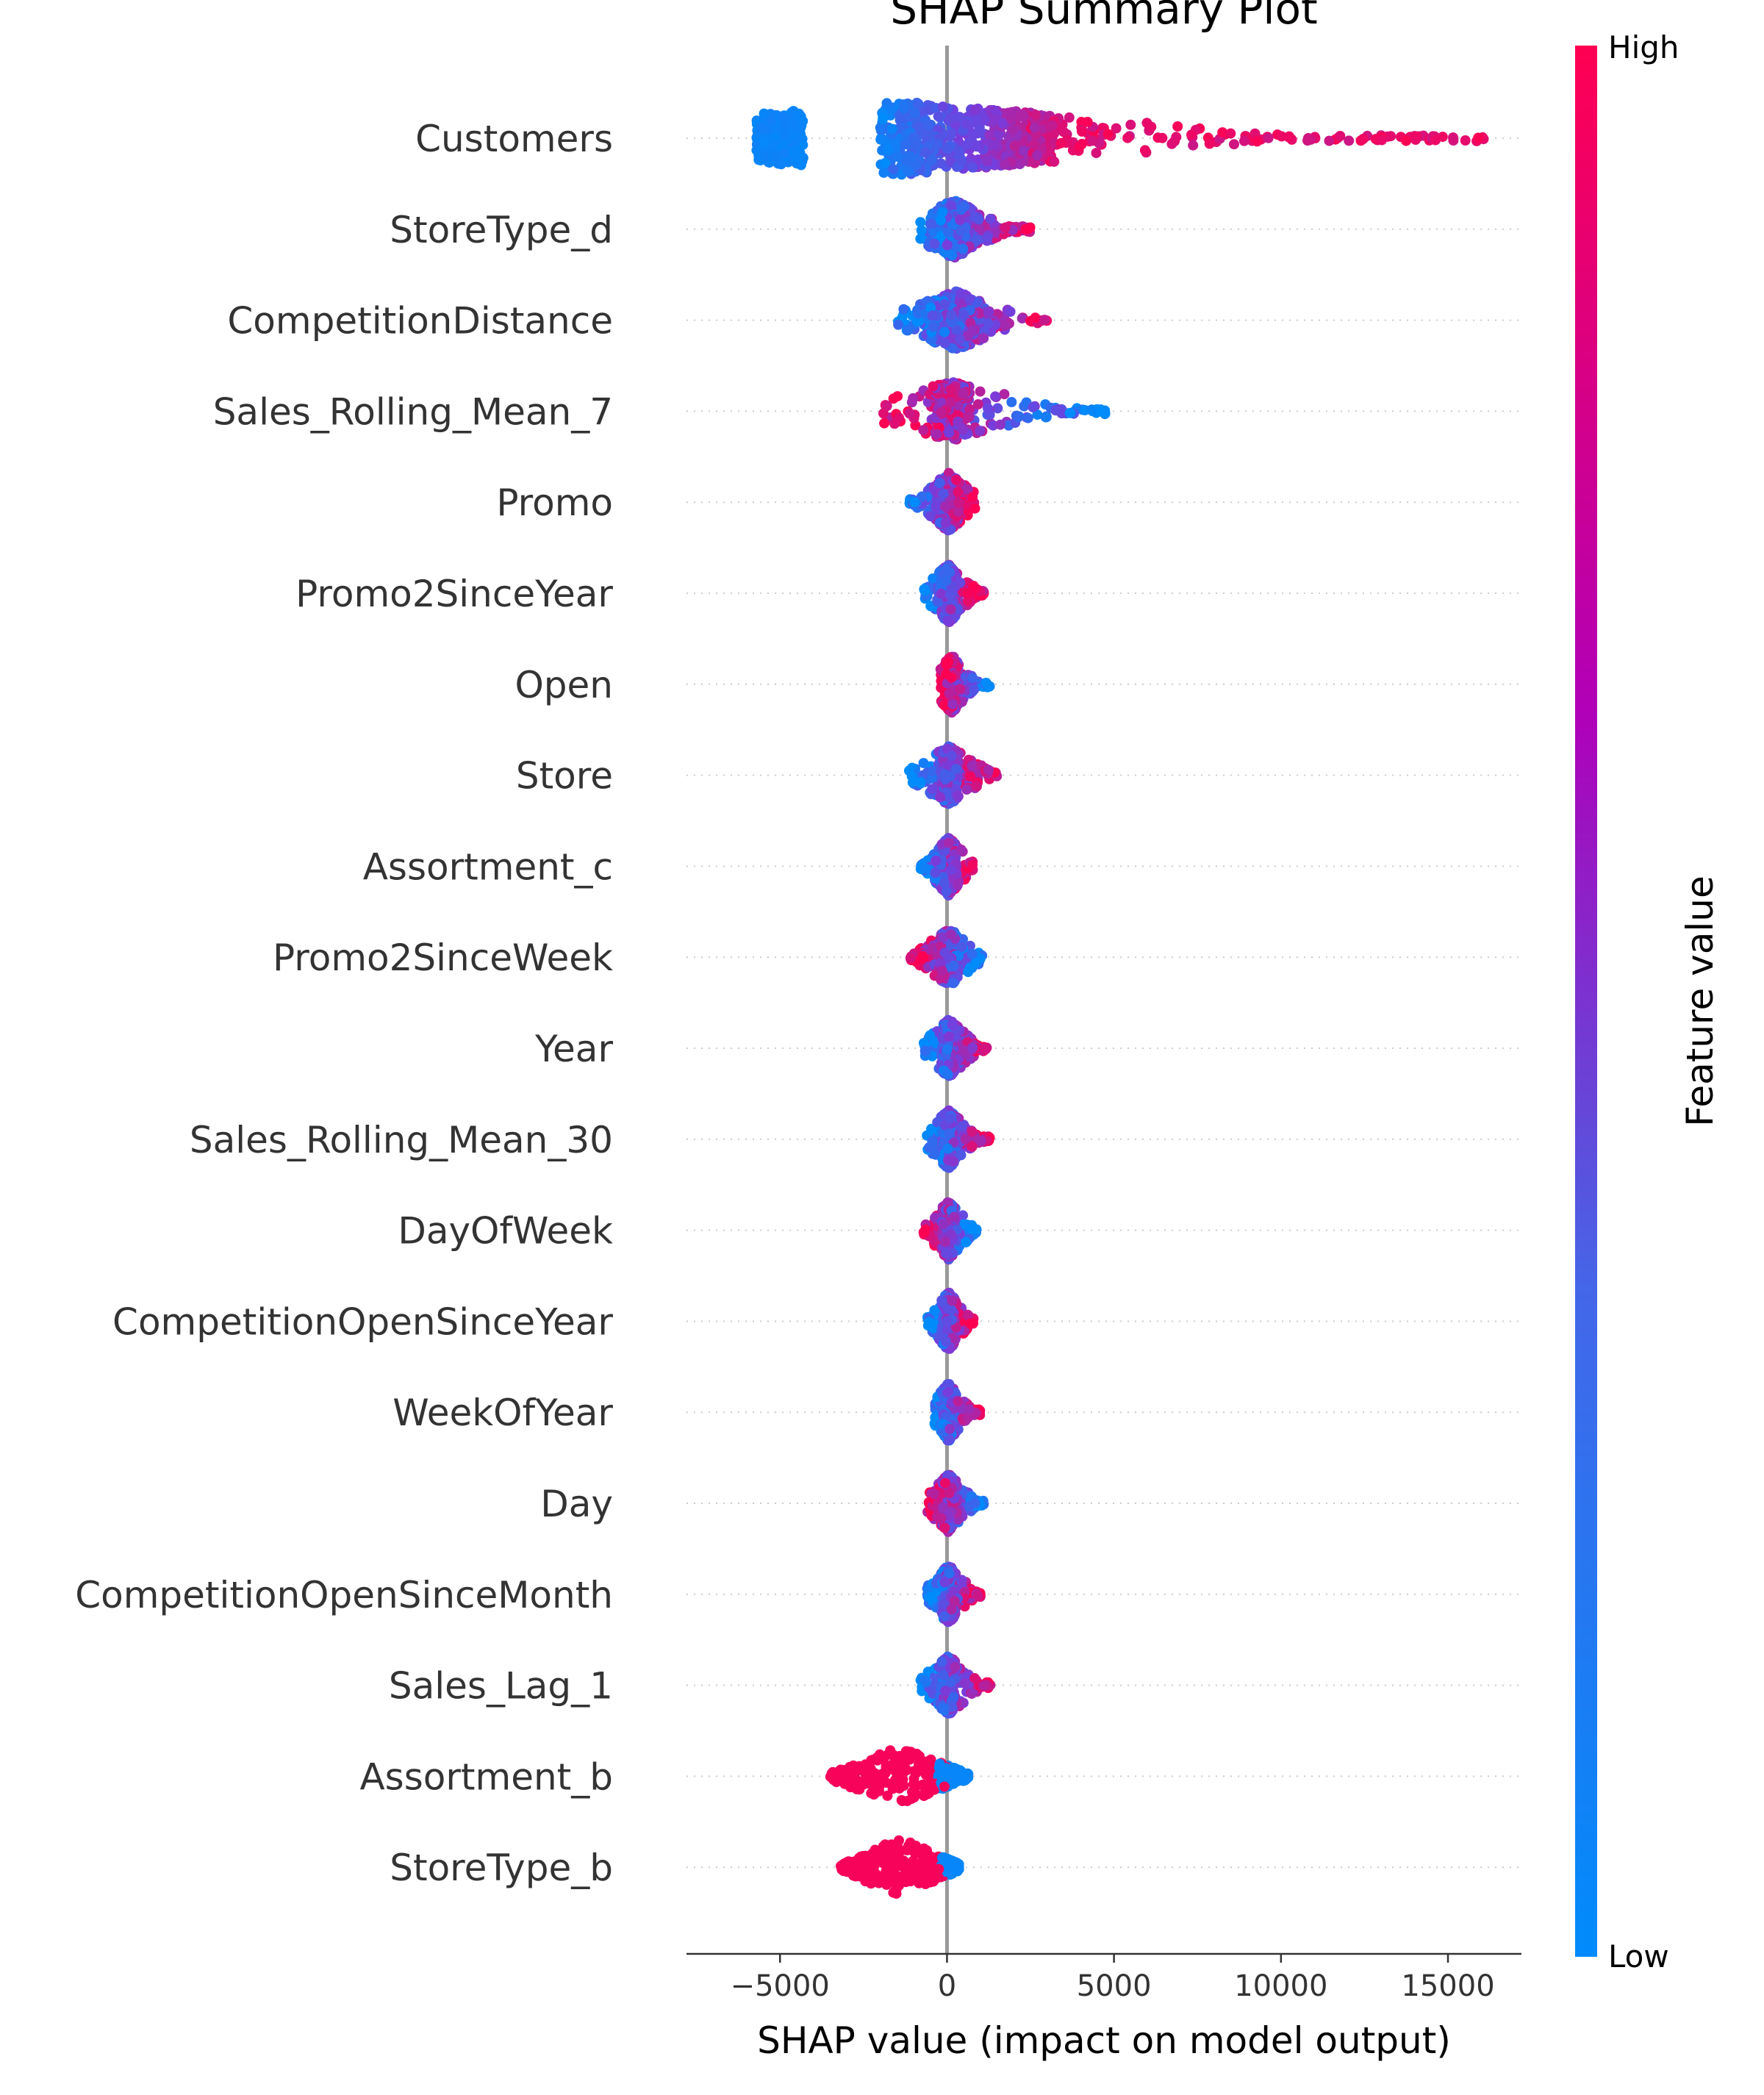 The width and height of the screenshot is (1764, 2095). I want to click on feature-label: DayOfWeek, so click(505, 1231).